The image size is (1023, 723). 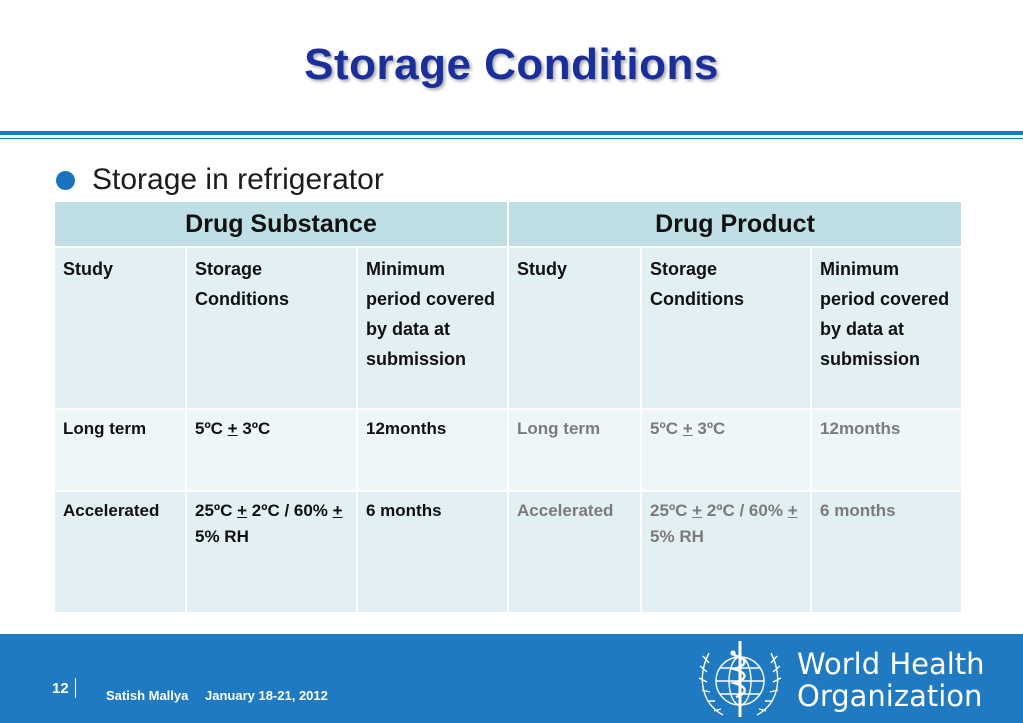 What do you see at coordinates (726, 328) in the screenshot?
I see `dp-storage-header: Storage Conditions` at bounding box center [726, 328].